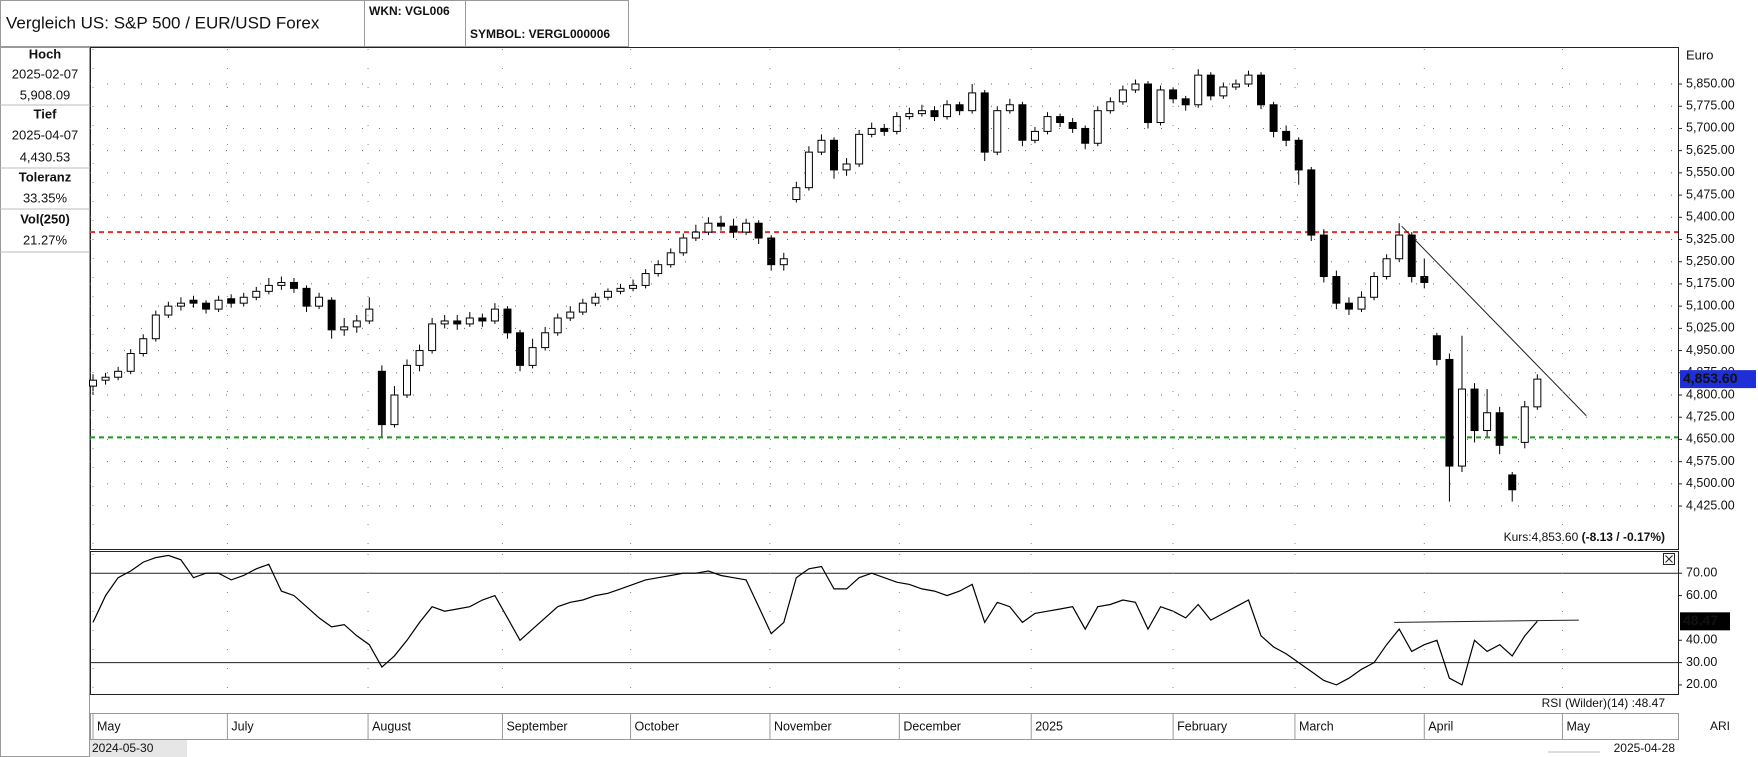 This screenshot has width=1758, height=757. Describe the element at coordinates (1440, 726) in the screenshot. I see `x-tick-label: April` at that location.